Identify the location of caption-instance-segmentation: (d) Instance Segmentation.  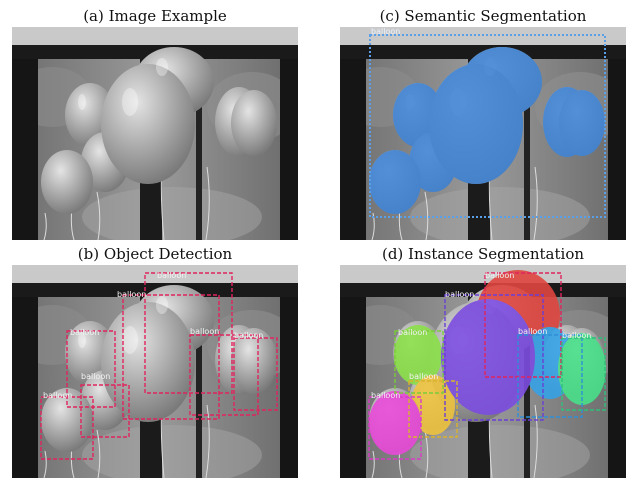
(483, 254).